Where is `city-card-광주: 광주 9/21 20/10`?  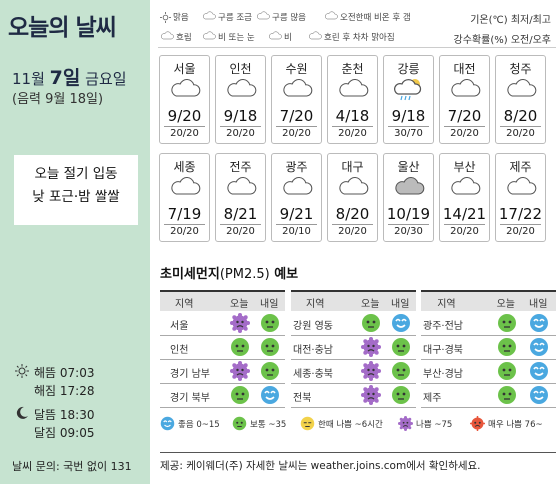 city-card-광주: 광주 9/21 20/10 is located at coordinates (296, 197).